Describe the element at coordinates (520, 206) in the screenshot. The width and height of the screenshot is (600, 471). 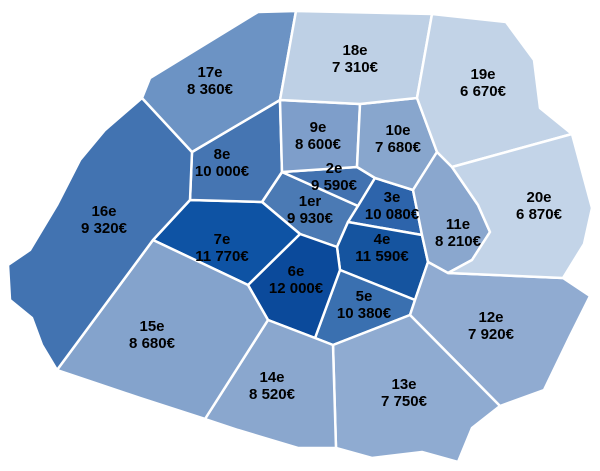
I see `district-shape-20e` at that location.